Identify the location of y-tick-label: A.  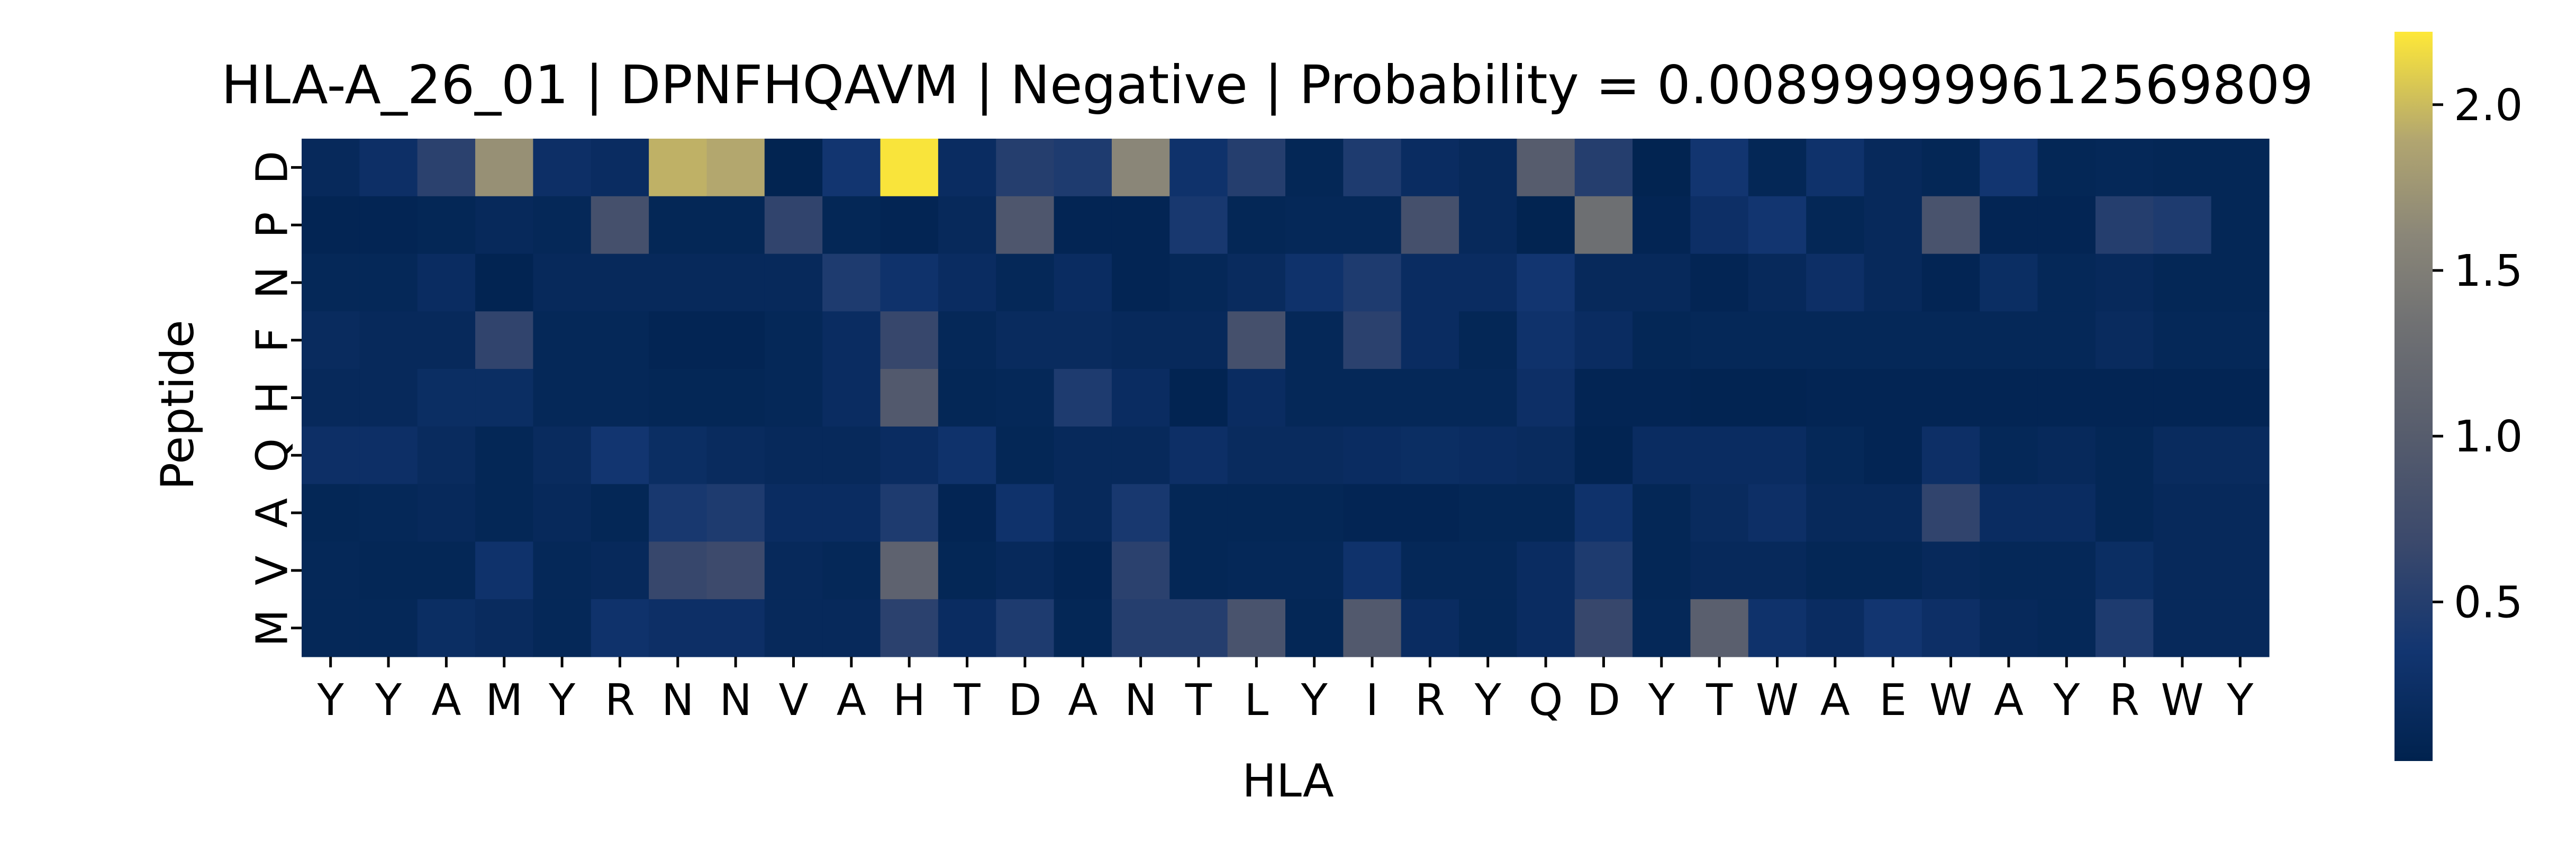
(273, 513).